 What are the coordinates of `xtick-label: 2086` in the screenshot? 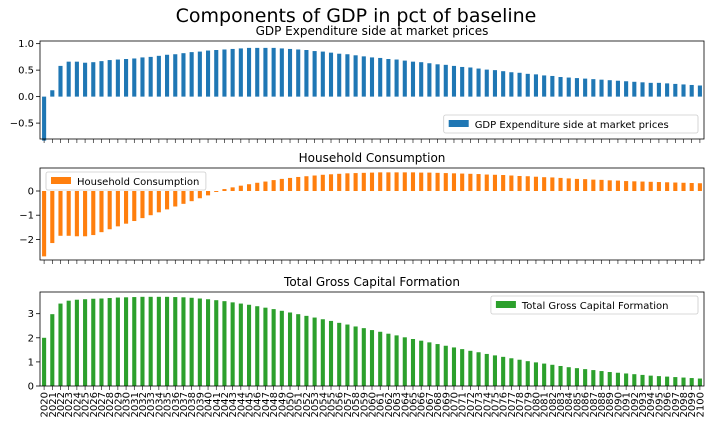 It's located at (586, 404).